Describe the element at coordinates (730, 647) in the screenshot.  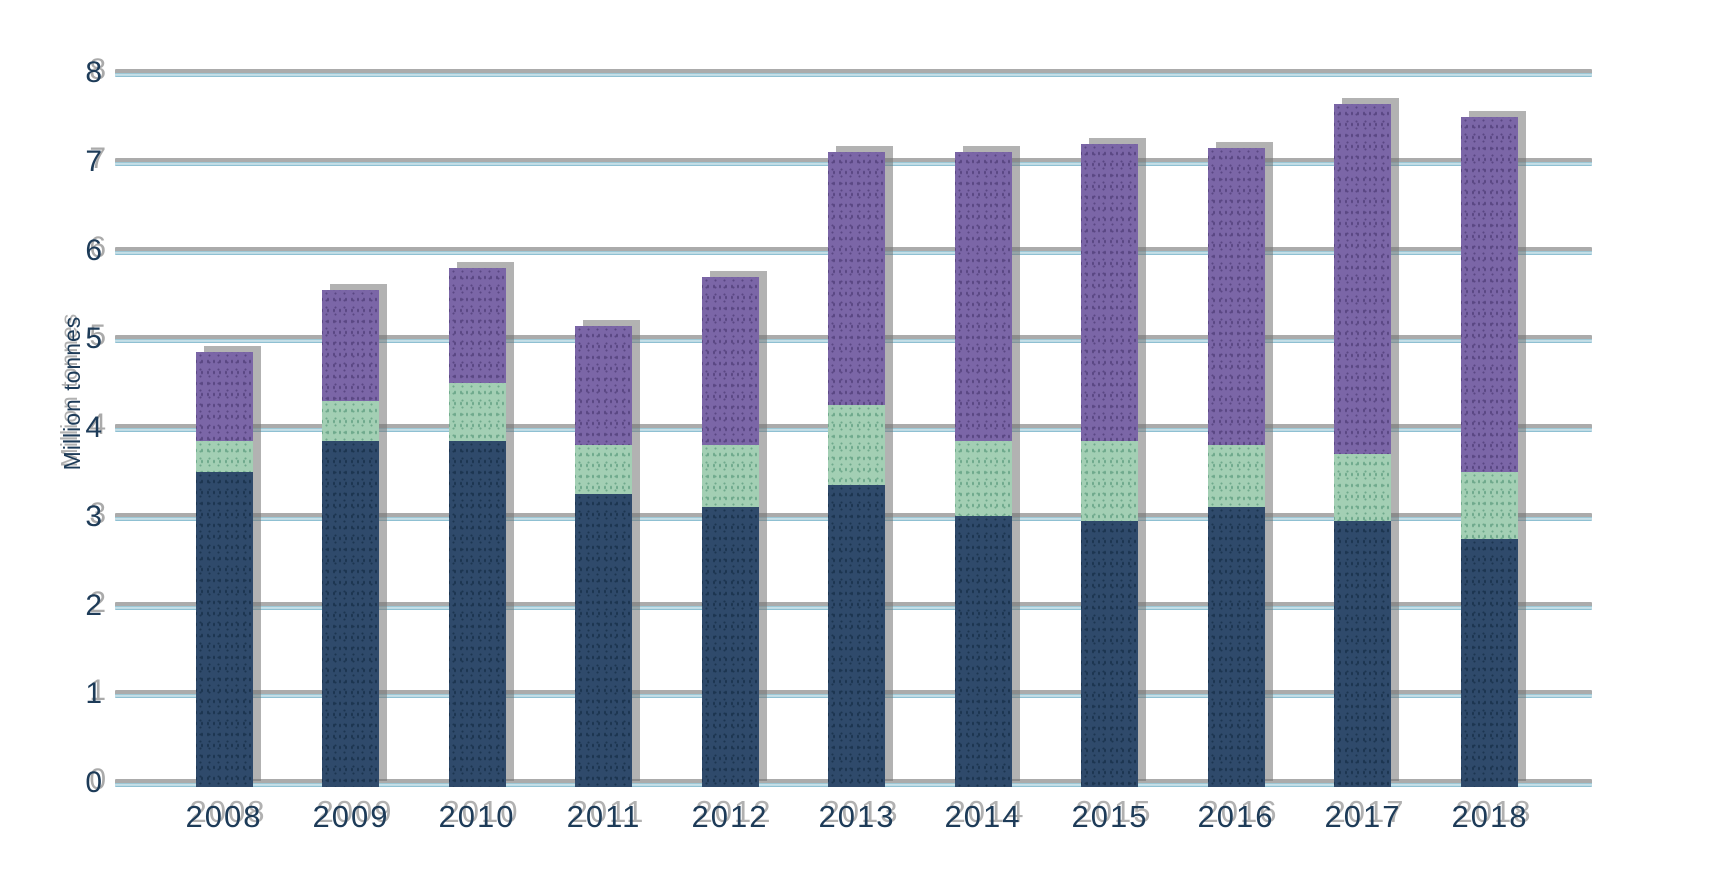
I see `bar-segment-2012-dark-blue-bottom-segment` at that location.